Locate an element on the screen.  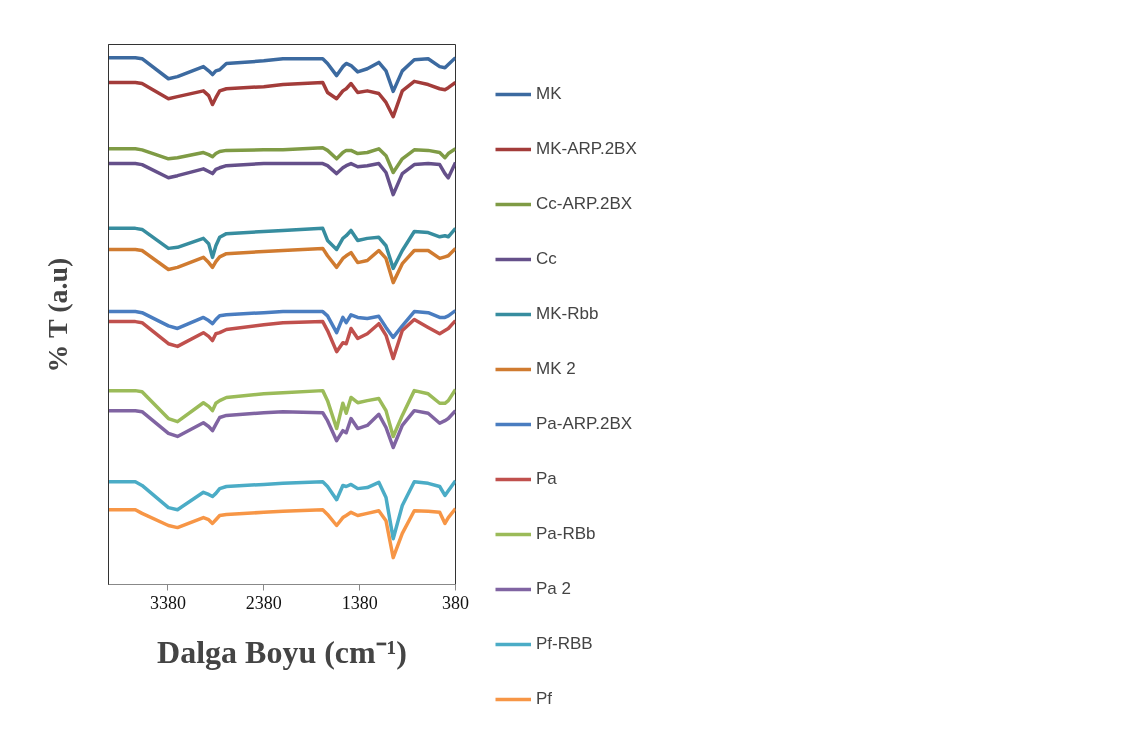
legend-label: Pa is located at coordinates (546, 479).